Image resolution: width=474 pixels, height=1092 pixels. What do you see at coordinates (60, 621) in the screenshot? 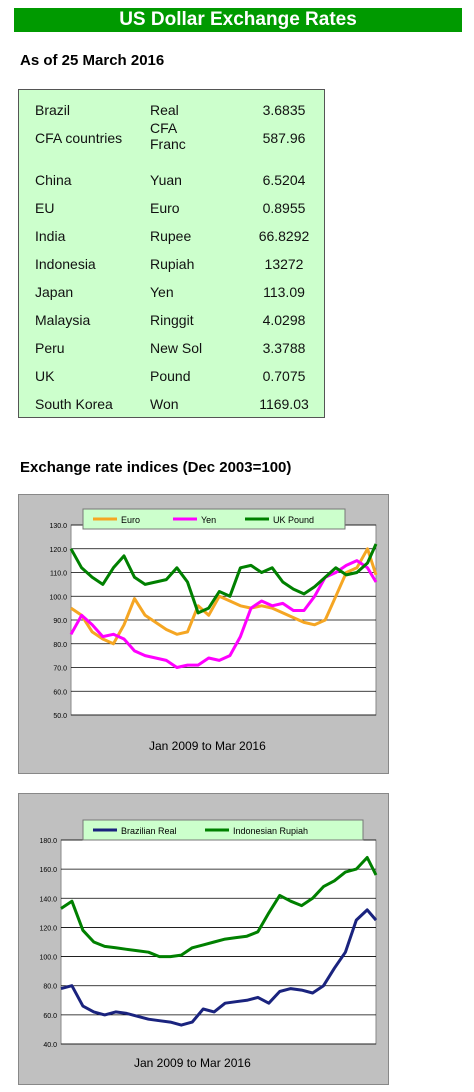
I see `y-tick-label: 90.0` at bounding box center [60, 621].